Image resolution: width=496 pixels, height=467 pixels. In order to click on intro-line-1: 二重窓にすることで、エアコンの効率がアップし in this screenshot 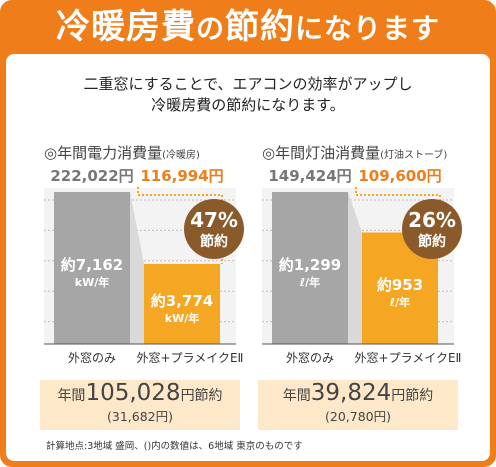, I will do `click(248, 84)`.